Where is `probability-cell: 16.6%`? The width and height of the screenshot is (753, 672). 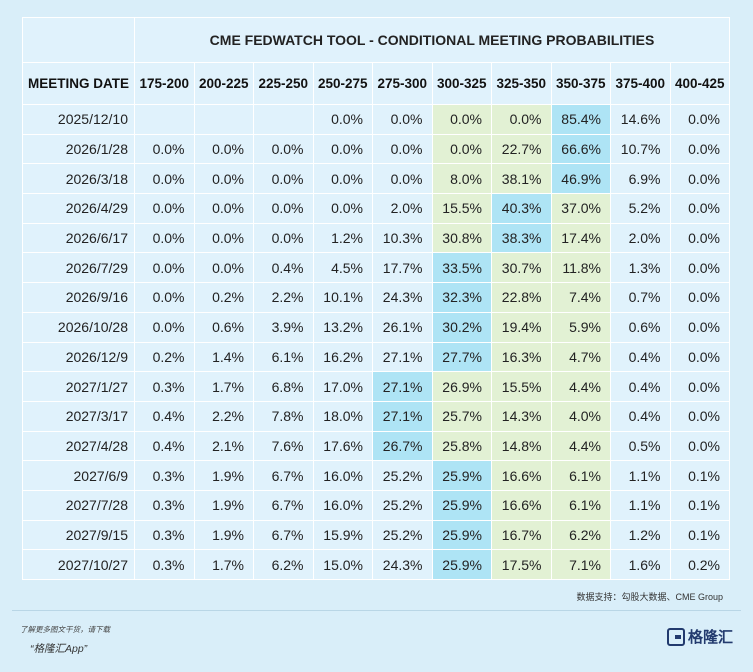 probability-cell: 16.6% is located at coordinates (521, 475).